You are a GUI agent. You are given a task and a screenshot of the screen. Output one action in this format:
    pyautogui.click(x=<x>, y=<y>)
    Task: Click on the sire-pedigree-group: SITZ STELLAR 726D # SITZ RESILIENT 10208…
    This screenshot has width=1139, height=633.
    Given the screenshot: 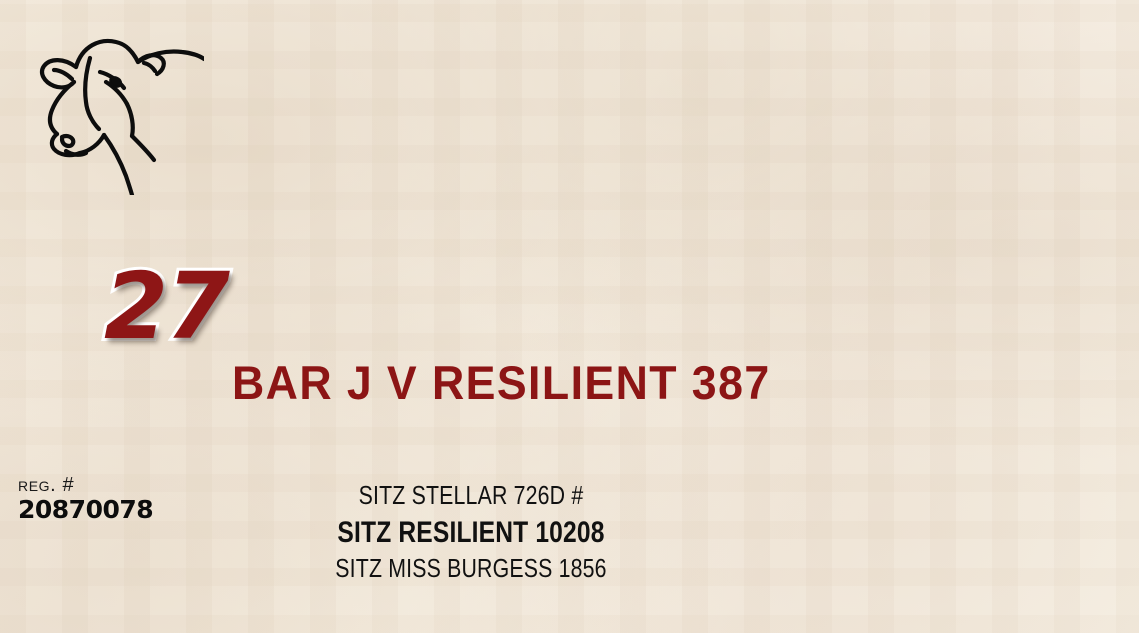 What is the action you would take?
    pyautogui.click(x=471, y=532)
    